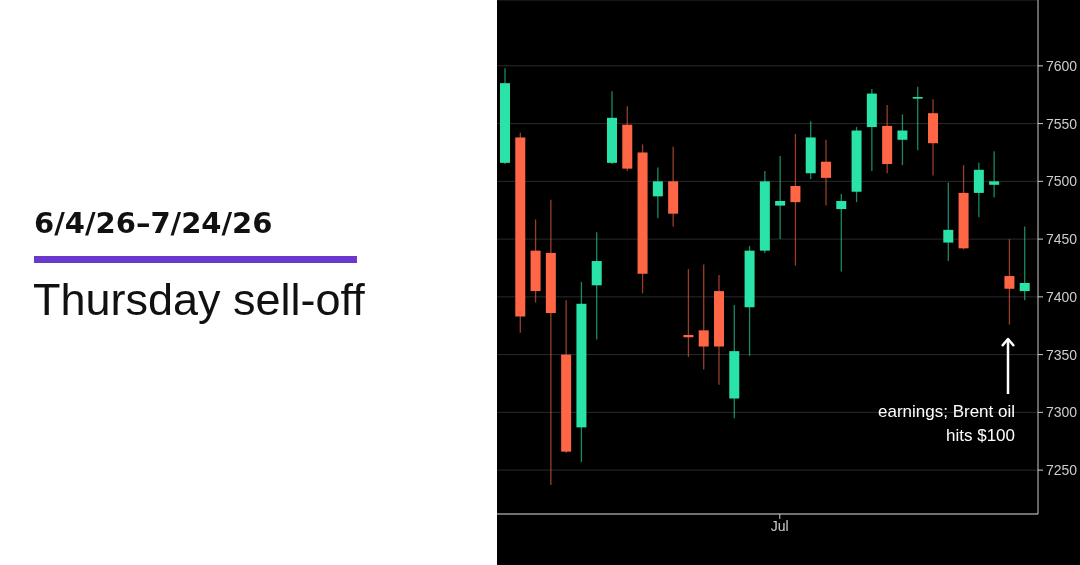  What do you see at coordinates (153, 223) in the screenshot?
I see `text: 6/4/26–7/24/26` at bounding box center [153, 223].